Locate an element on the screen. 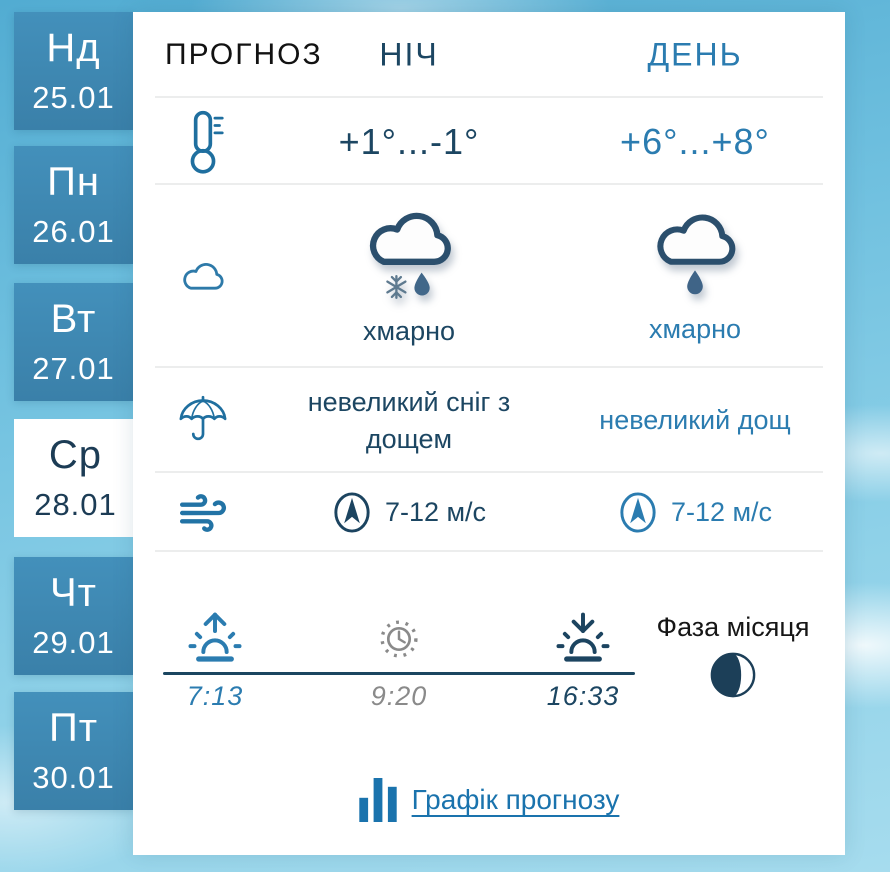 Image resolution: width=890 pixels, height=872 pixels. thermometer-icon is located at coordinates (207, 142).